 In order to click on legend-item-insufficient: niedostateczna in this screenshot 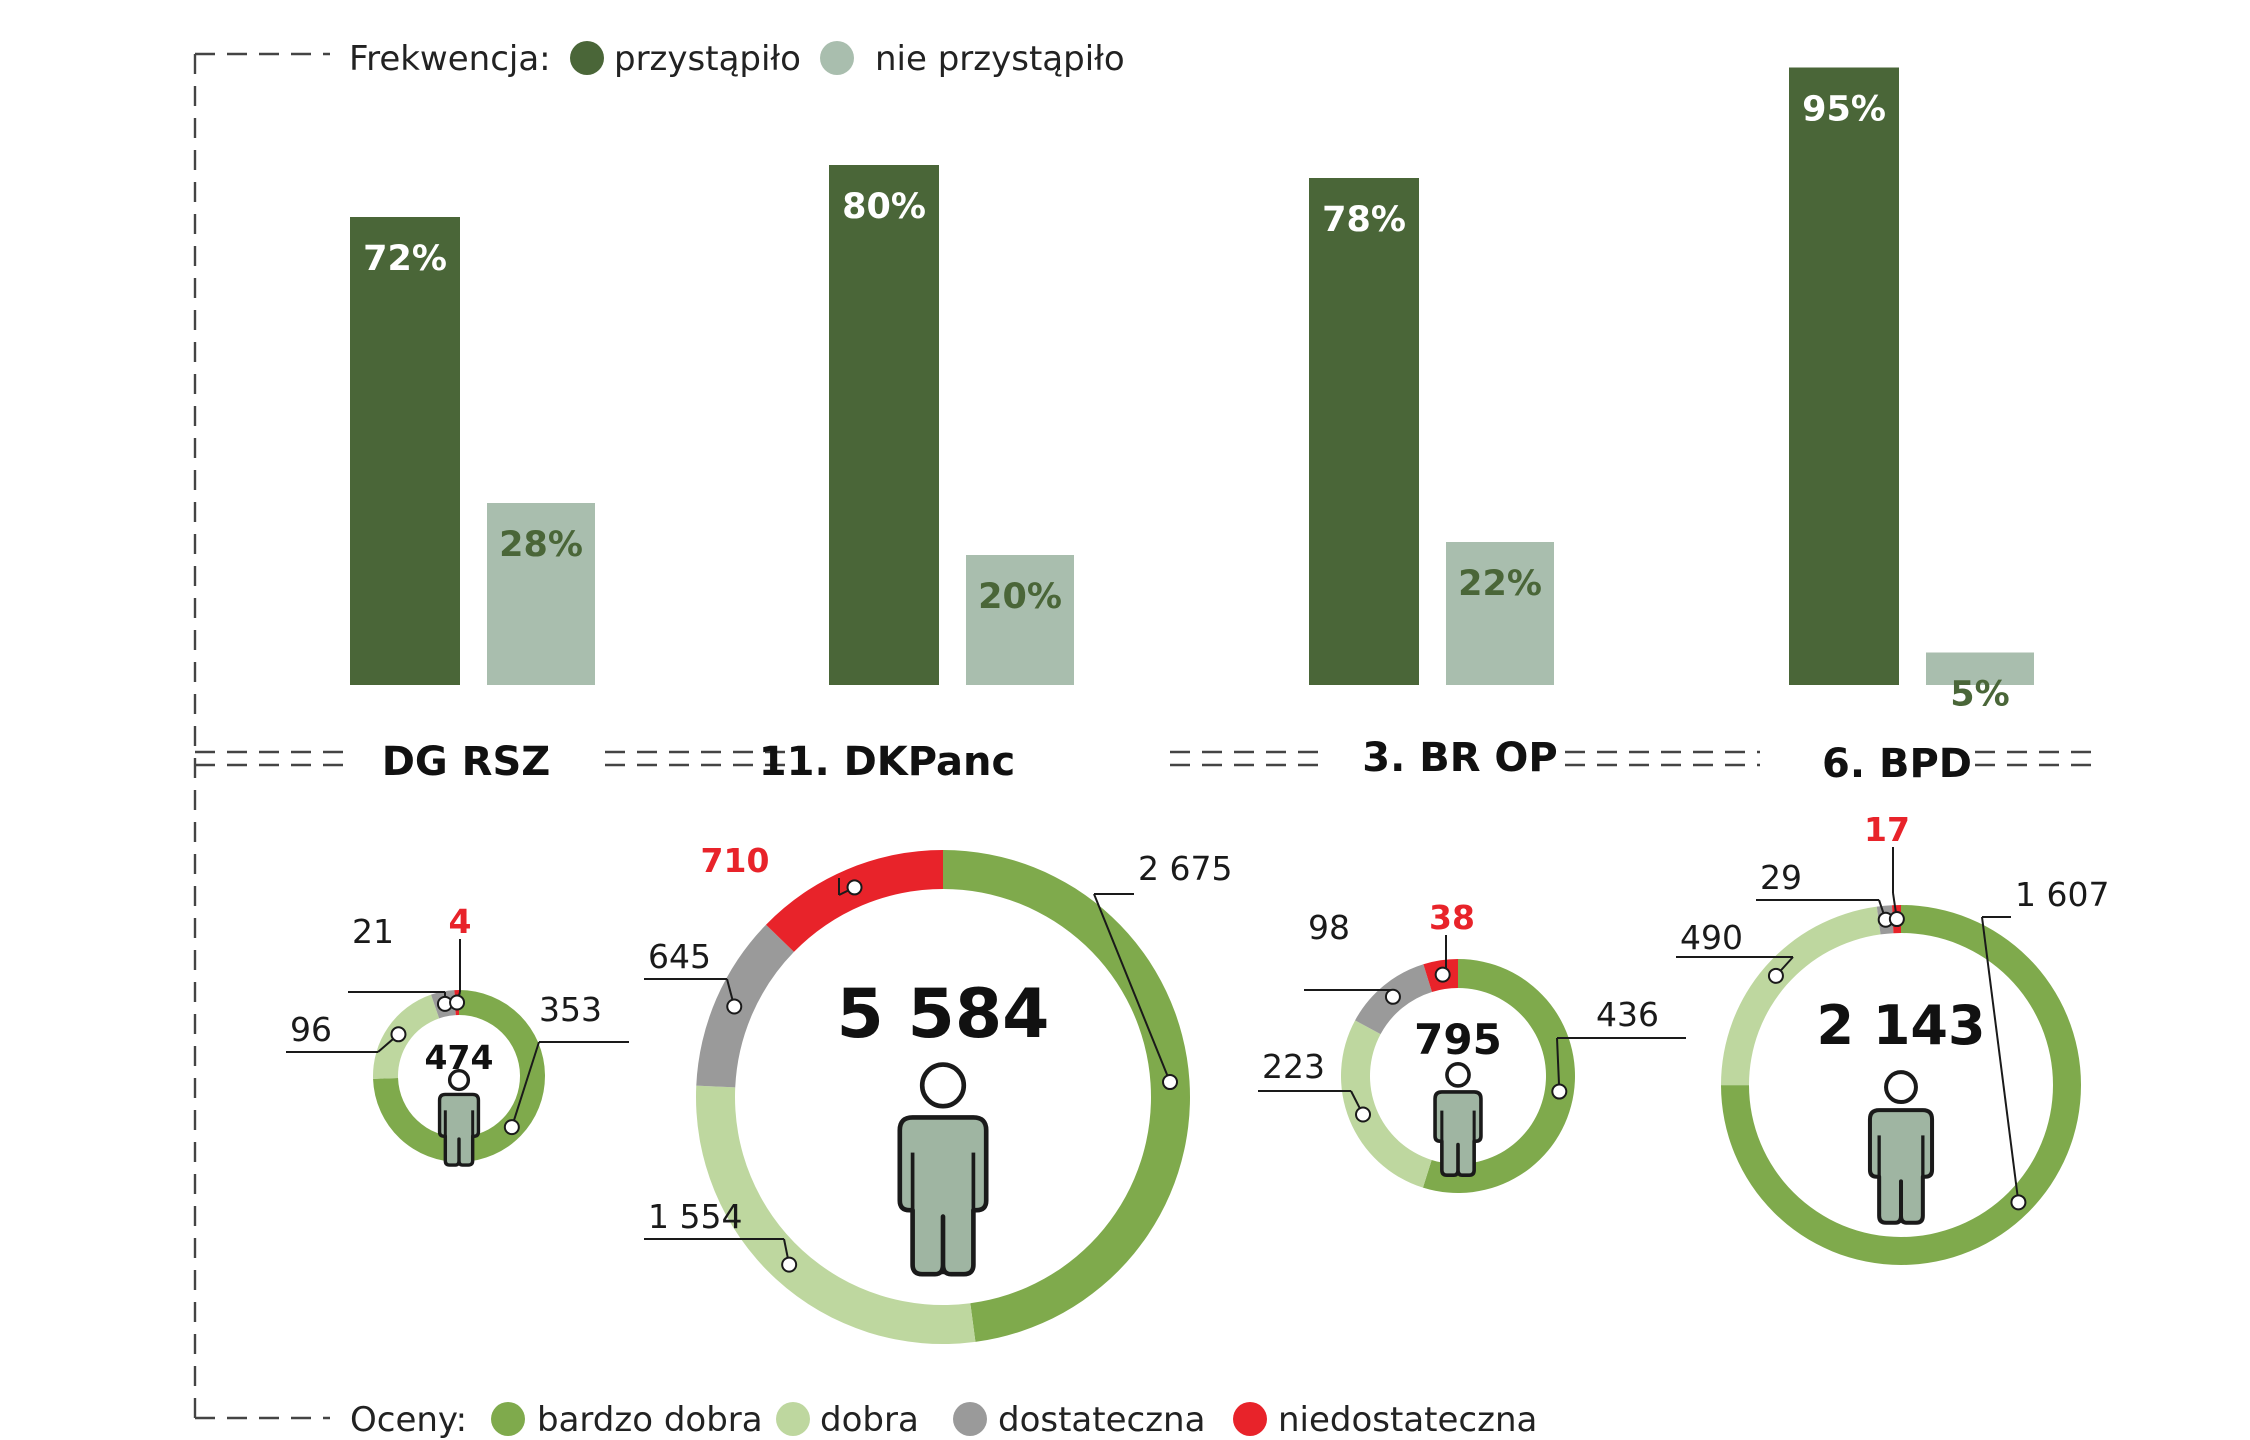, I will do `click(1407, 1420)`.